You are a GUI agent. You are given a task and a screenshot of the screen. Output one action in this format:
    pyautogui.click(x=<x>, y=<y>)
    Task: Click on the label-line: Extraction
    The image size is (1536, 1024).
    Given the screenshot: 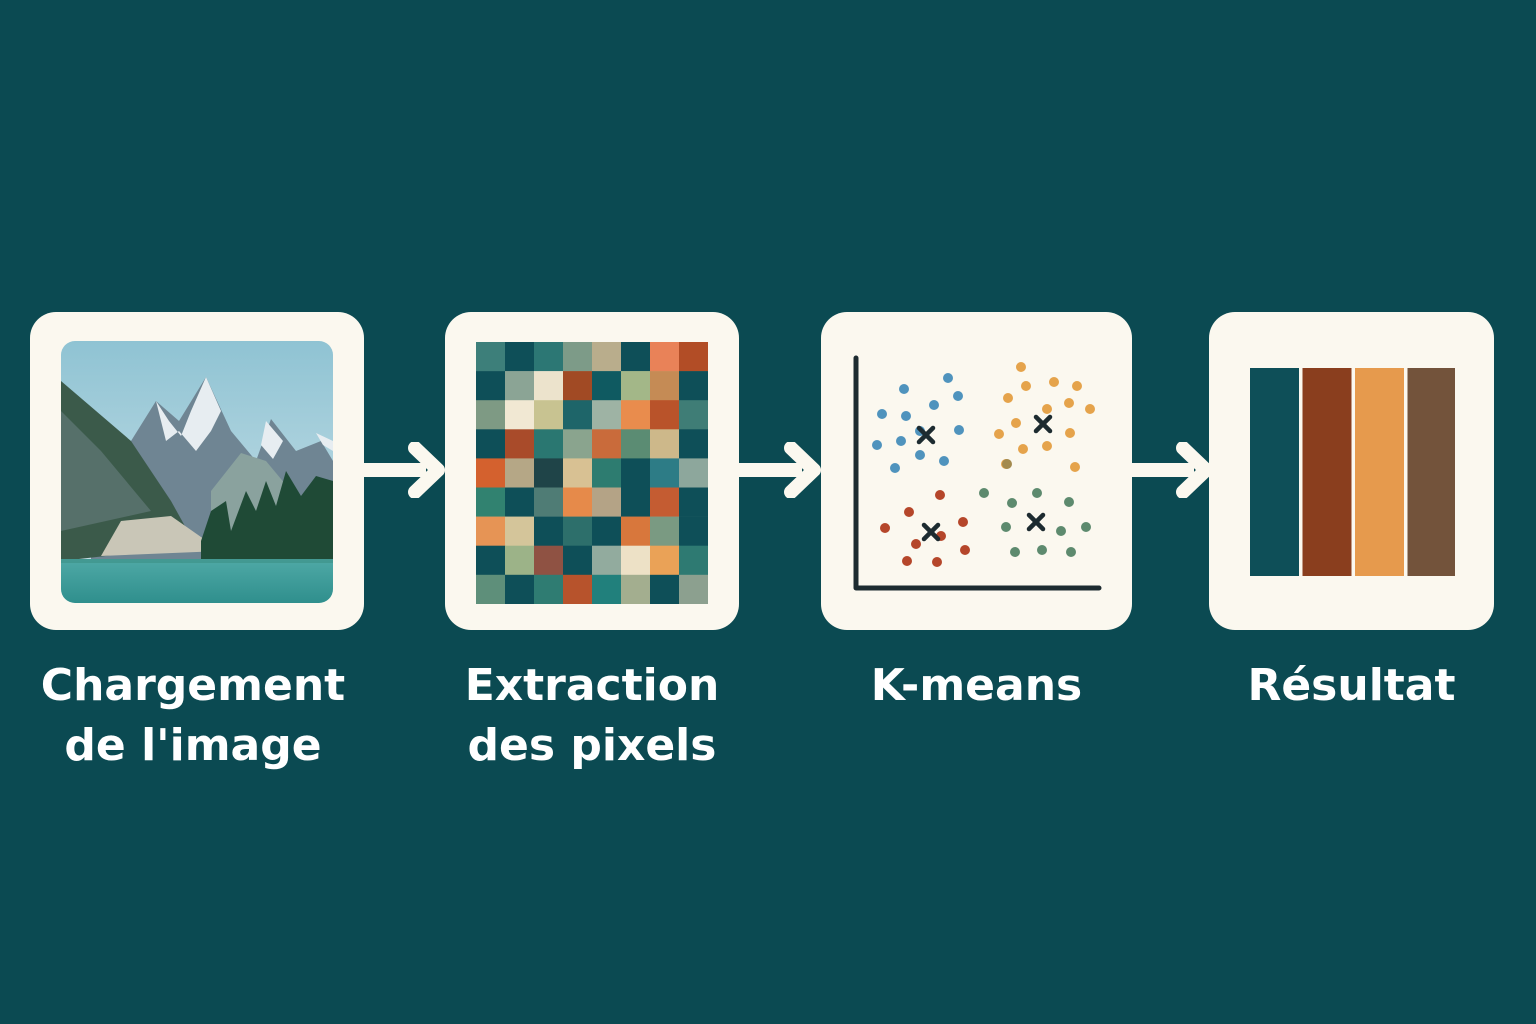 What is the action you would take?
    pyautogui.click(x=592, y=685)
    